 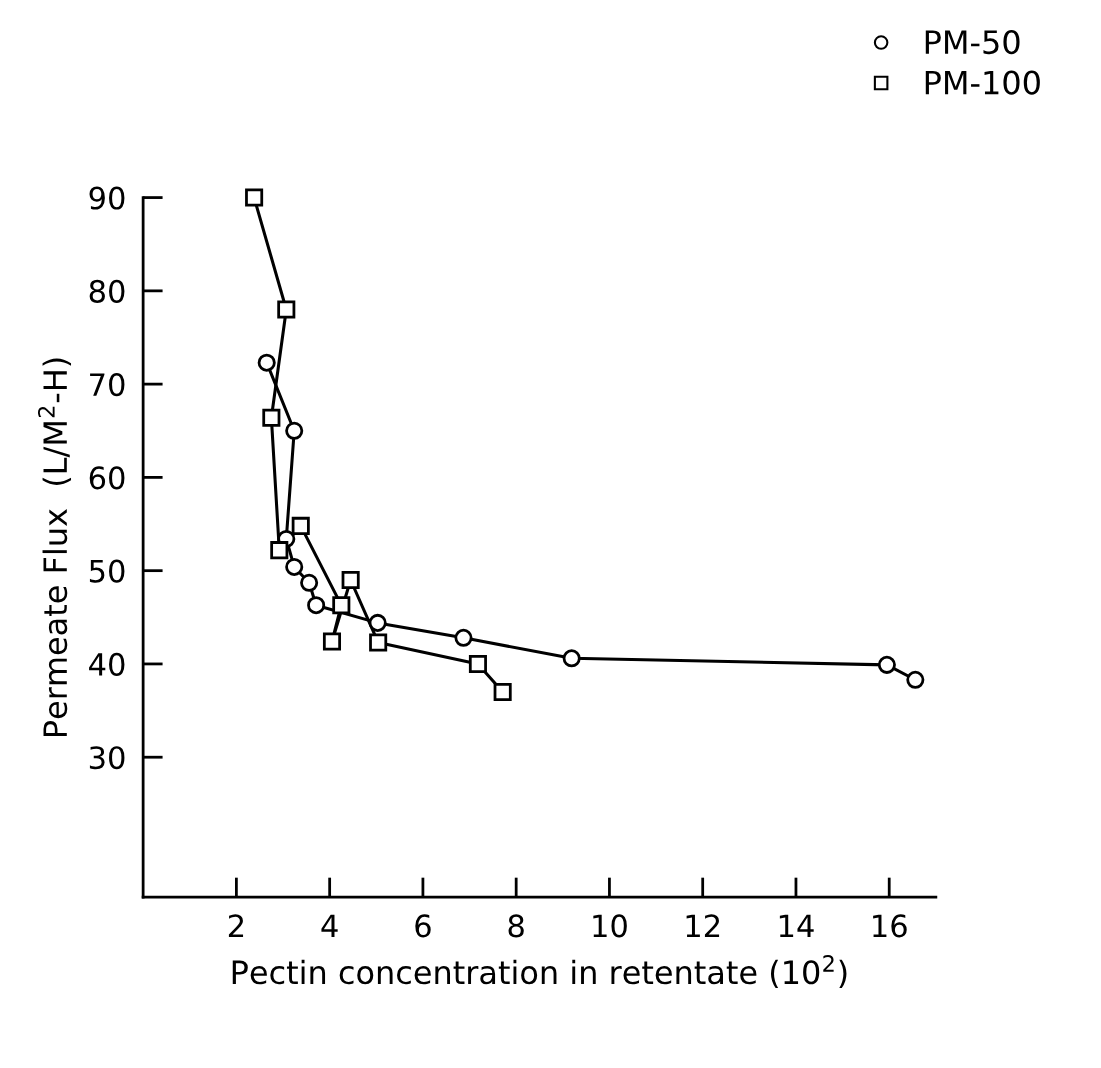 I want to click on y-tick-label: 40, so click(x=107, y=664).